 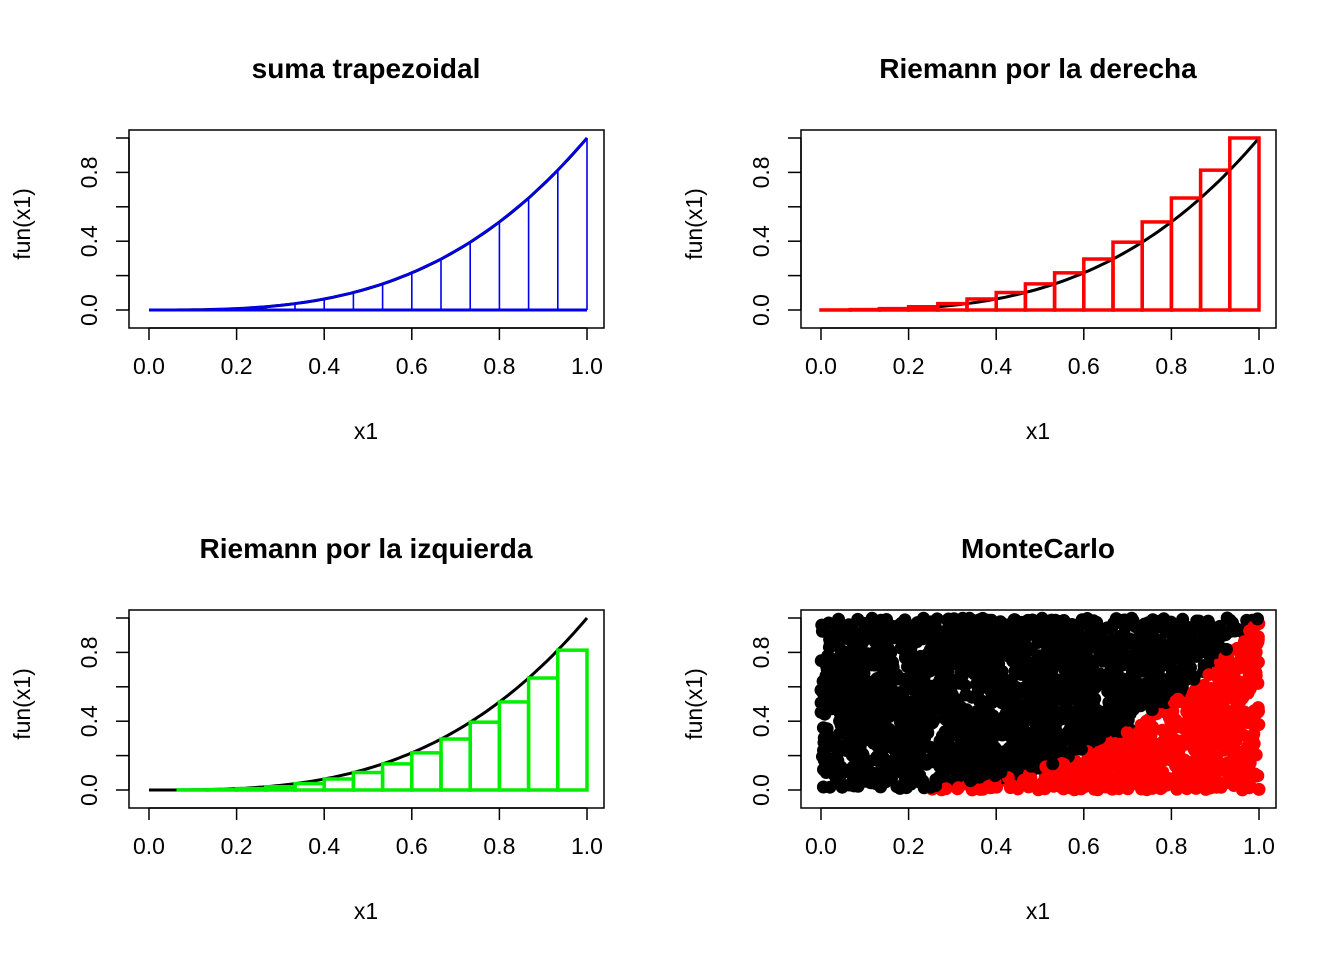 I want to click on x-tick-label: 1.0, so click(x=587, y=366).